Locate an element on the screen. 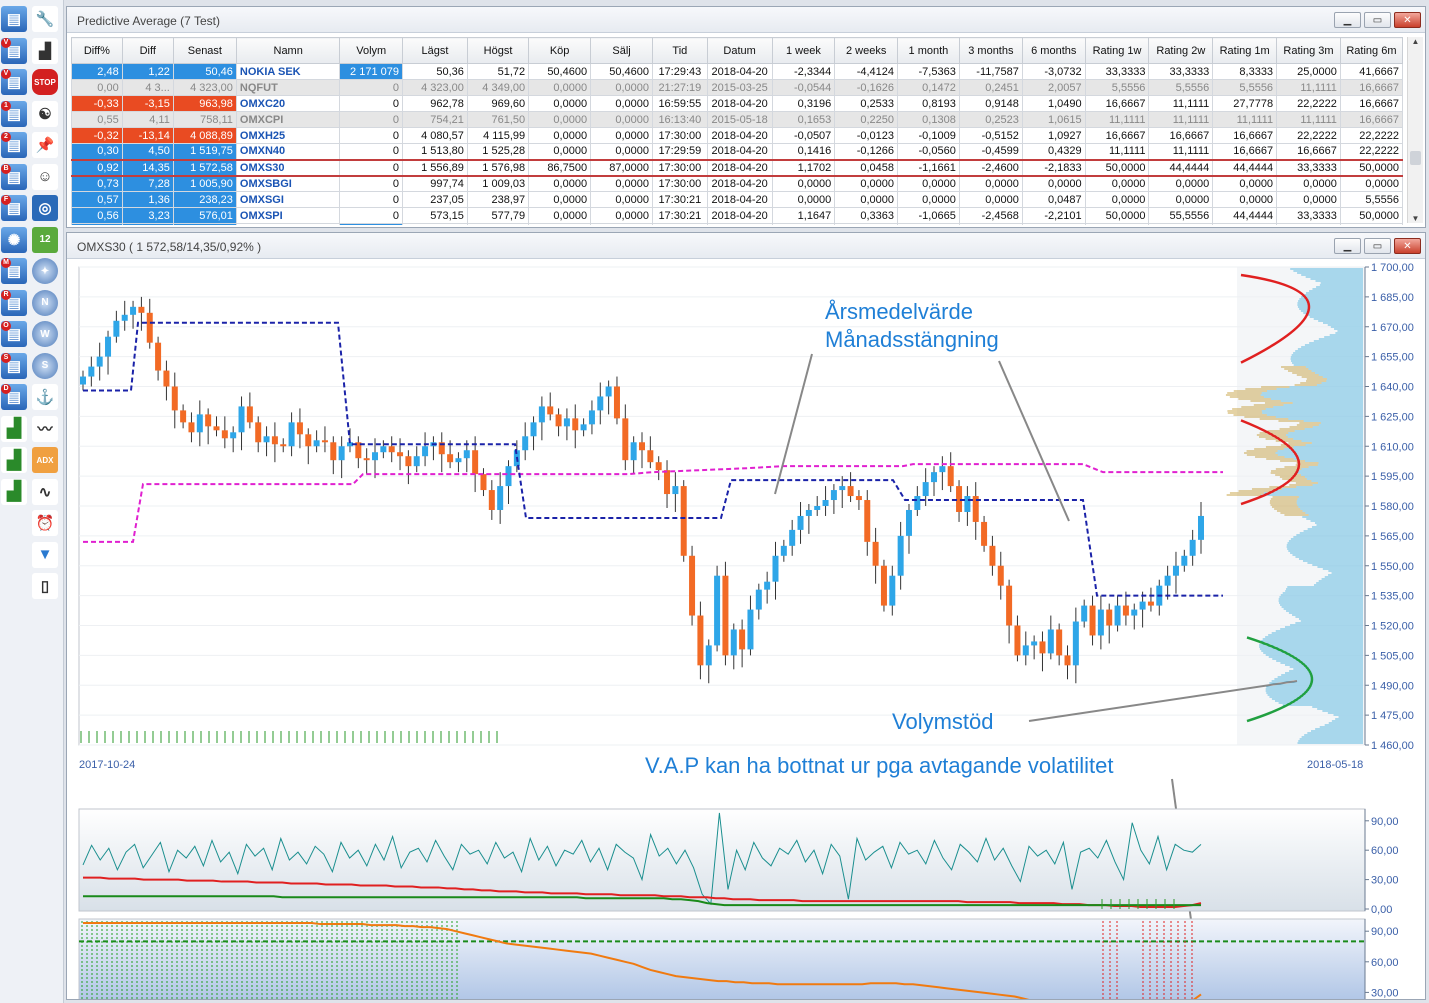 The image size is (1429, 1003). chart-b-icon: ▤ B is located at coordinates (14, 176).